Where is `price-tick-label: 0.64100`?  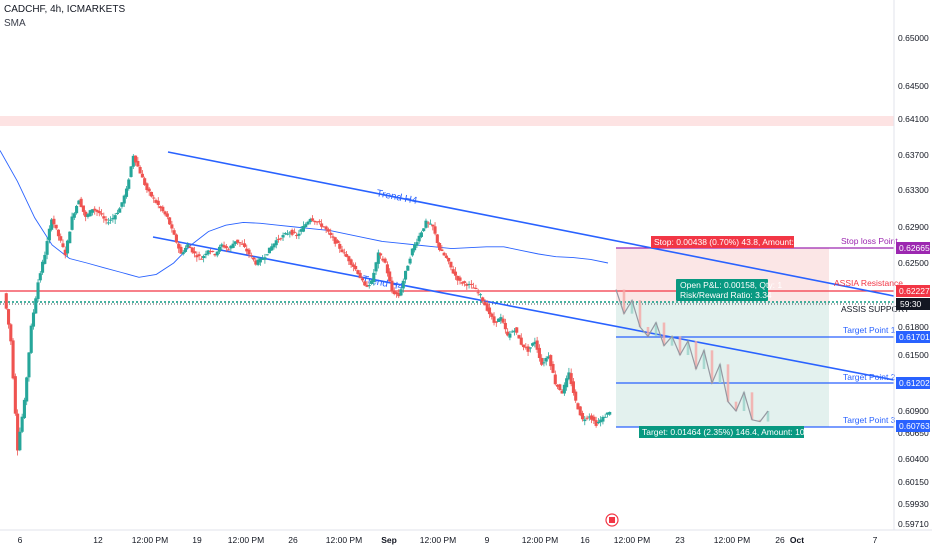
price-tick-label: 0.64100 is located at coordinates (913, 119).